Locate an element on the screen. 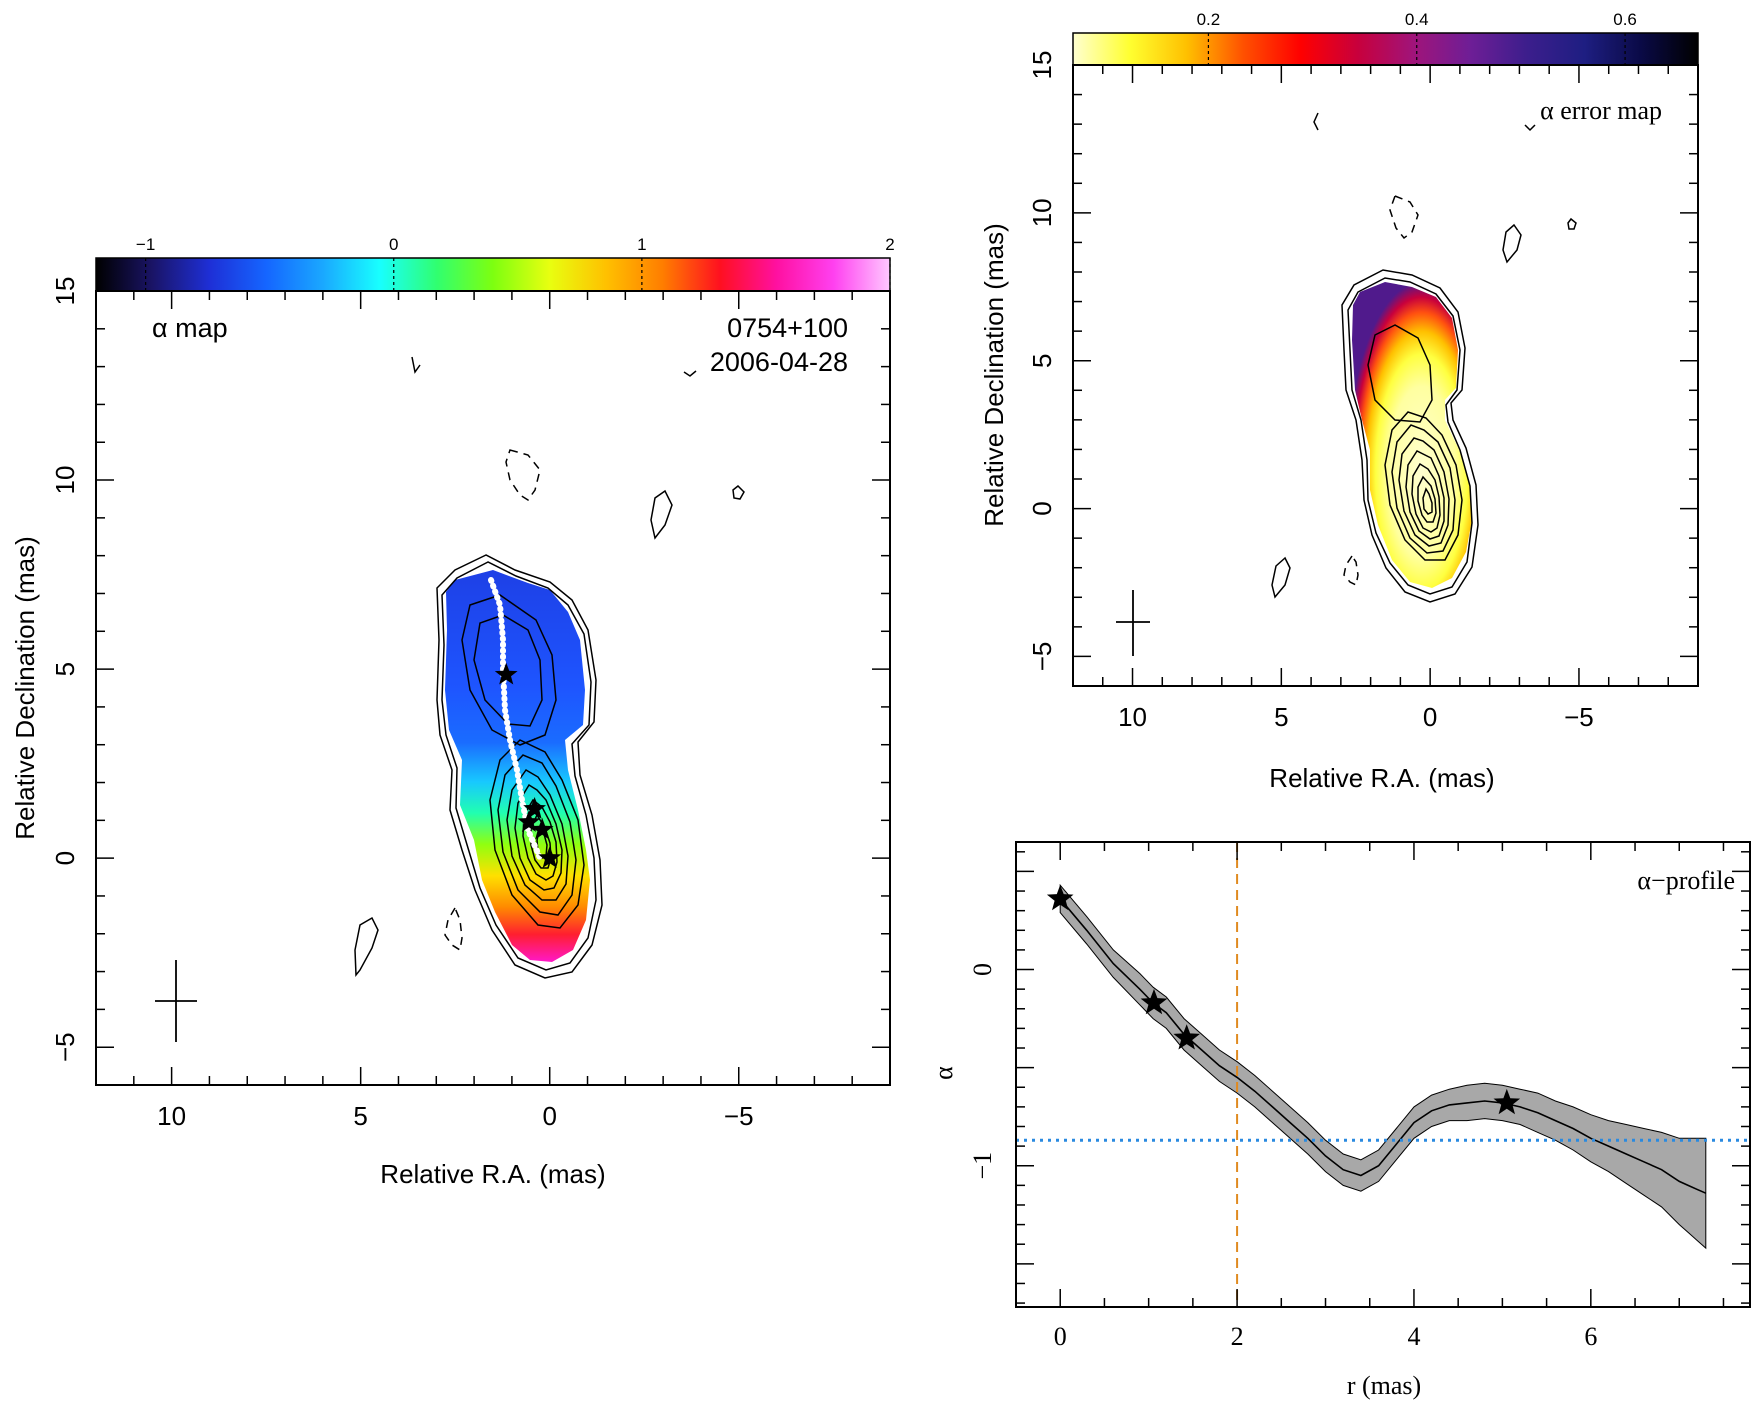 Image resolution: width=1756 pixels, height=1417 pixels. error-map-ylabel: Relative Declination (mas) is located at coordinates (994, 374).